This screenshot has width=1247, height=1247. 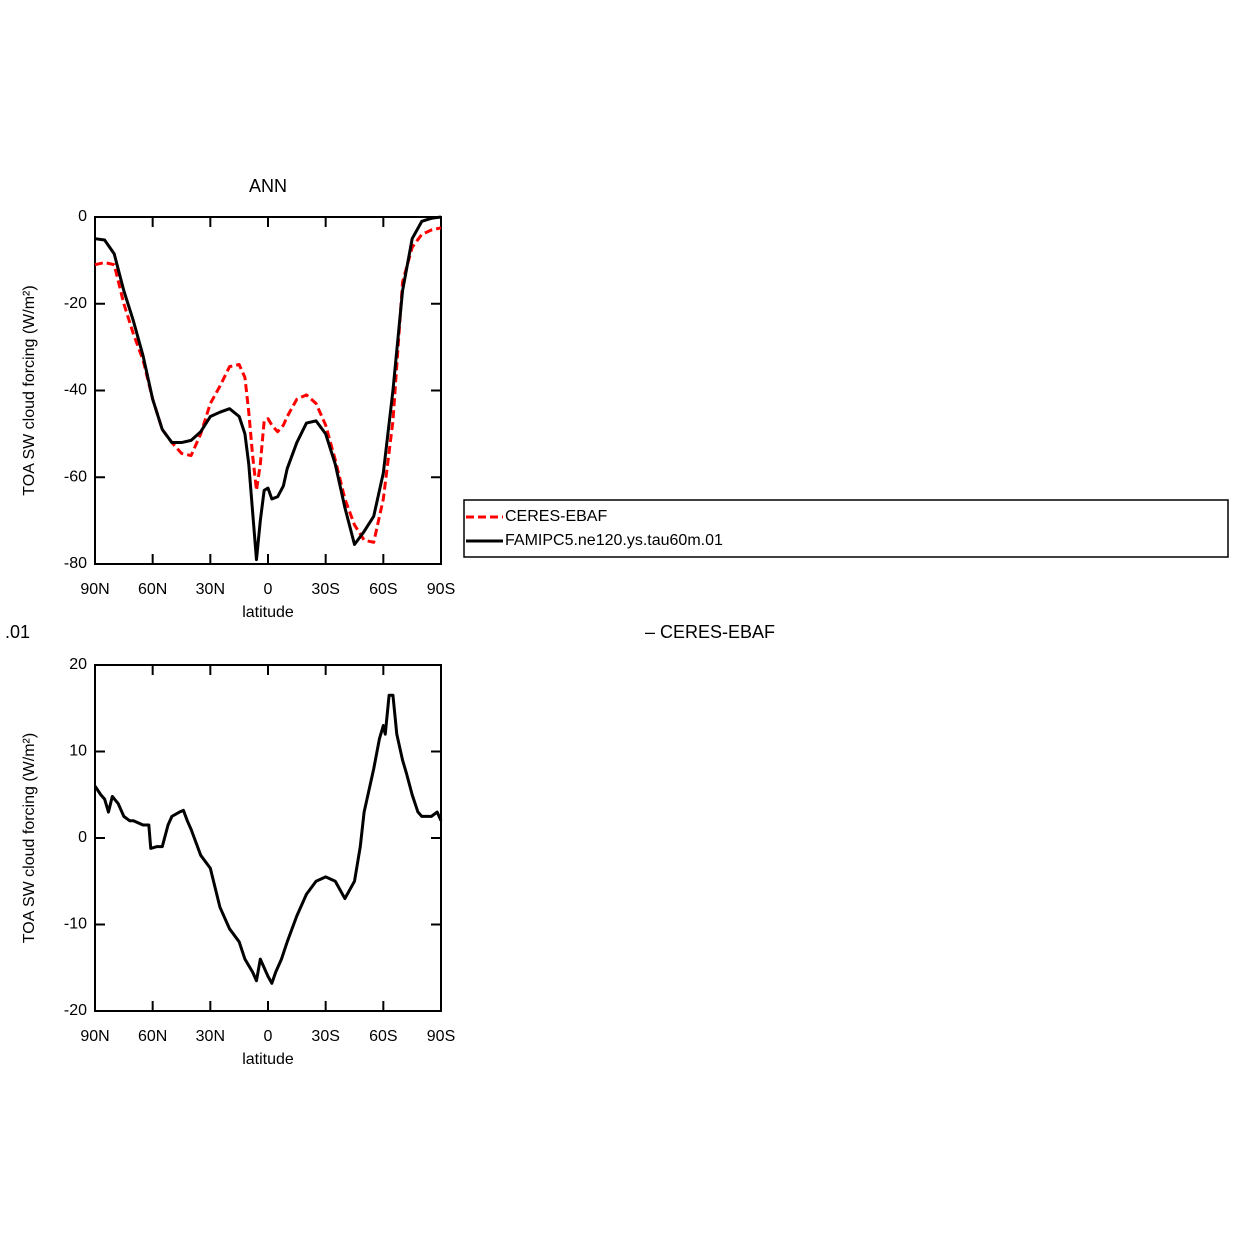 I want to click on chart-title: .01, so click(x=17, y=632).